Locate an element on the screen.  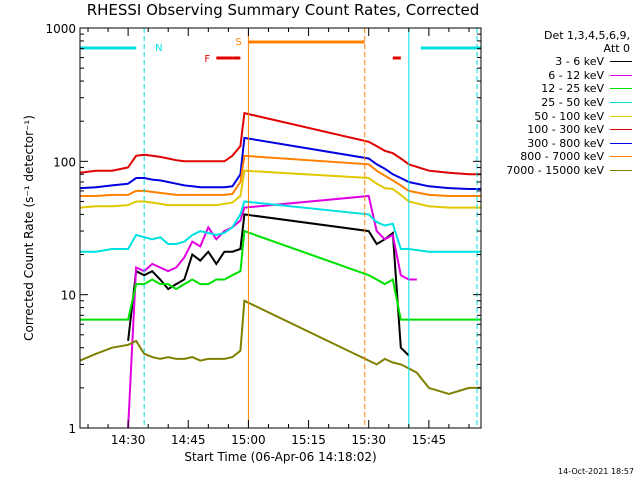
legend-entry: 6 - 12 keV is located at coordinates (561, 76).